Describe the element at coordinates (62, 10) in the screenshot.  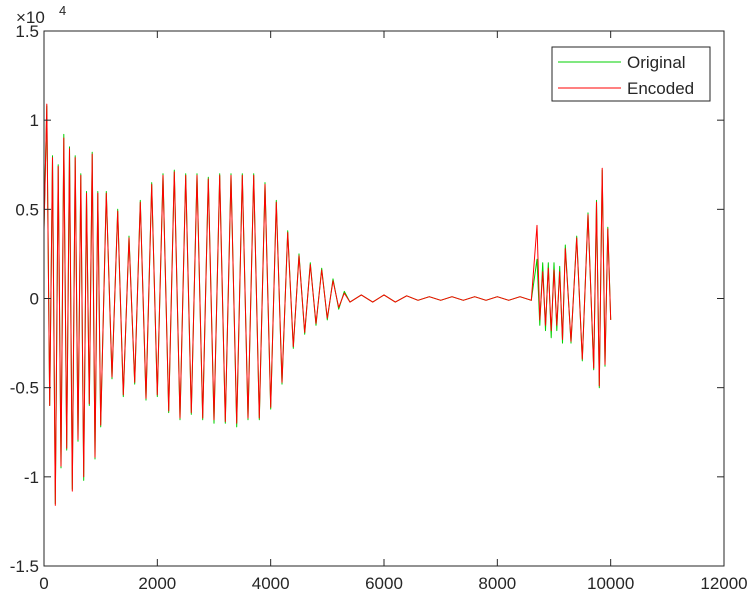
I see `y-exponent-power: 4` at that location.